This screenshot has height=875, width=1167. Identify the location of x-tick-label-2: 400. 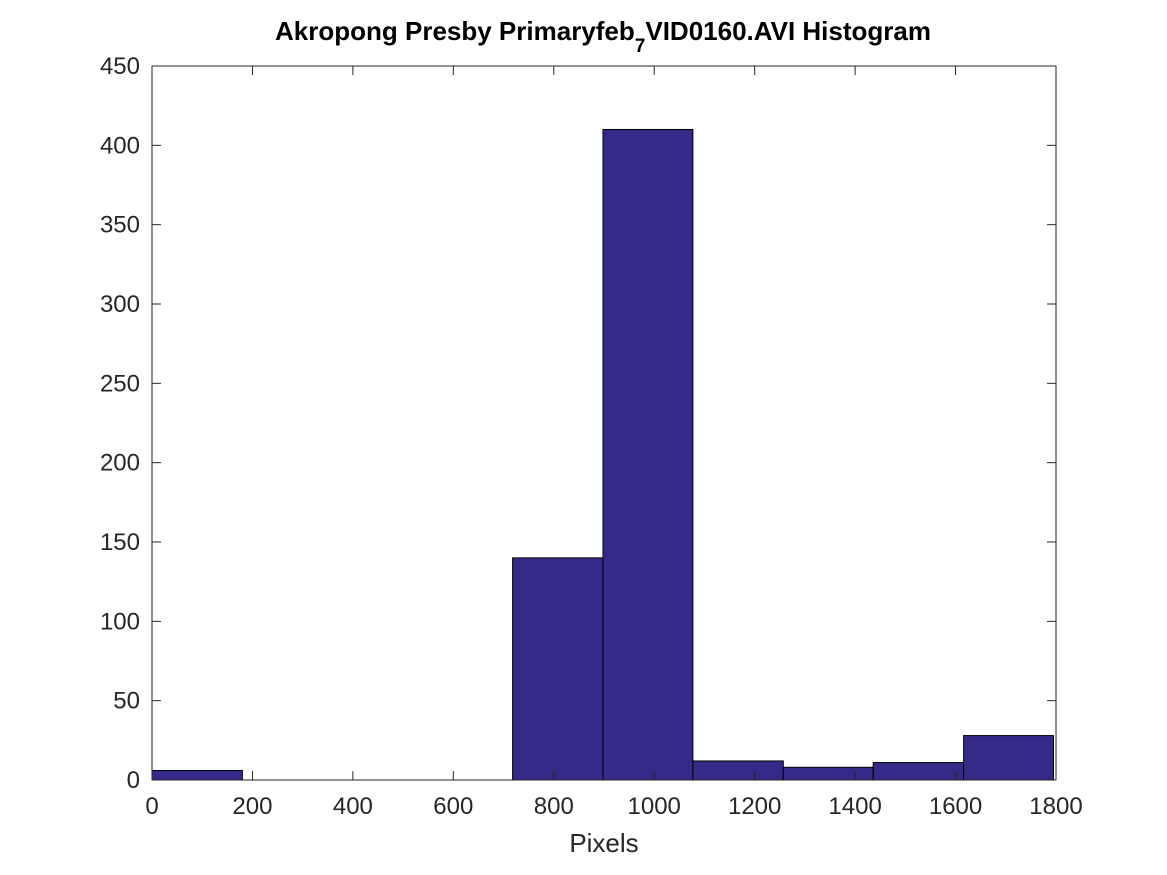
(353, 806).